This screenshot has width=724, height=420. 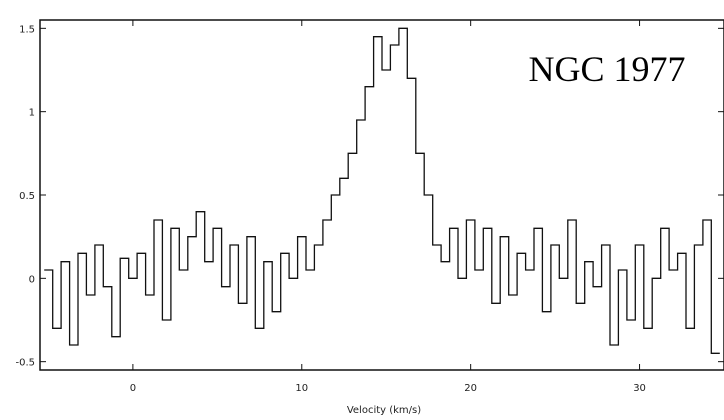 What do you see at coordinates (27, 29) in the screenshot?
I see `y-tick-label: 1.5` at bounding box center [27, 29].